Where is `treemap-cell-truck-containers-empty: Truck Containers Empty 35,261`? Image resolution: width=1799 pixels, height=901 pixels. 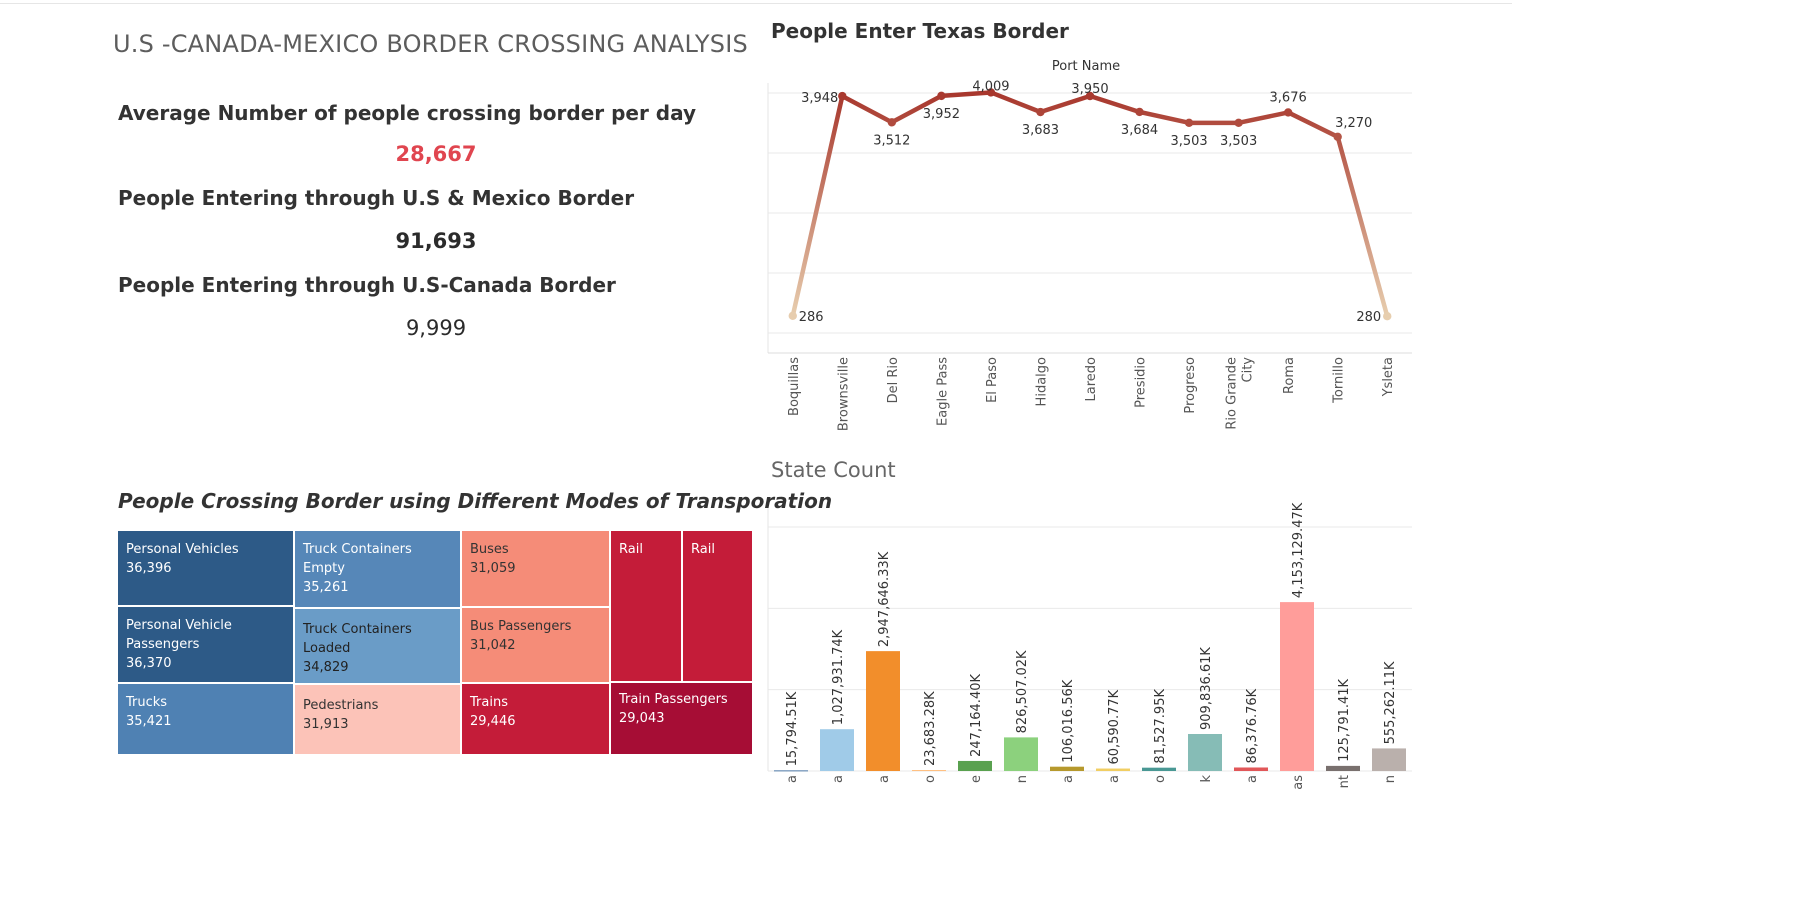 treemap-cell-truck-containers-empty: Truck Containers Empty 35,261 is located at coordinates (378, 570).